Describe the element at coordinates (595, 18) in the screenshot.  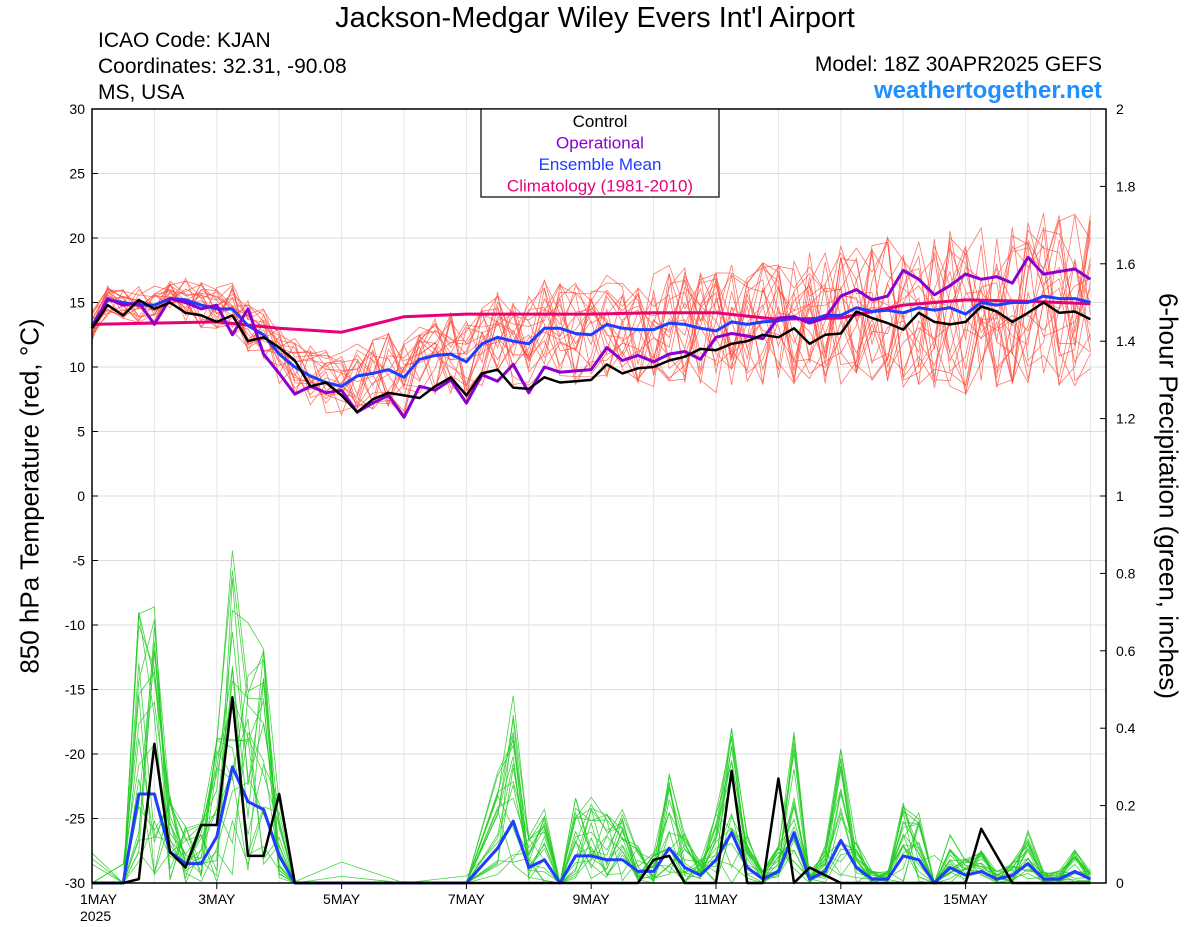
I see `chart-title: Jackson-Medgar Wiley Evers Int'l Airport` at that location.